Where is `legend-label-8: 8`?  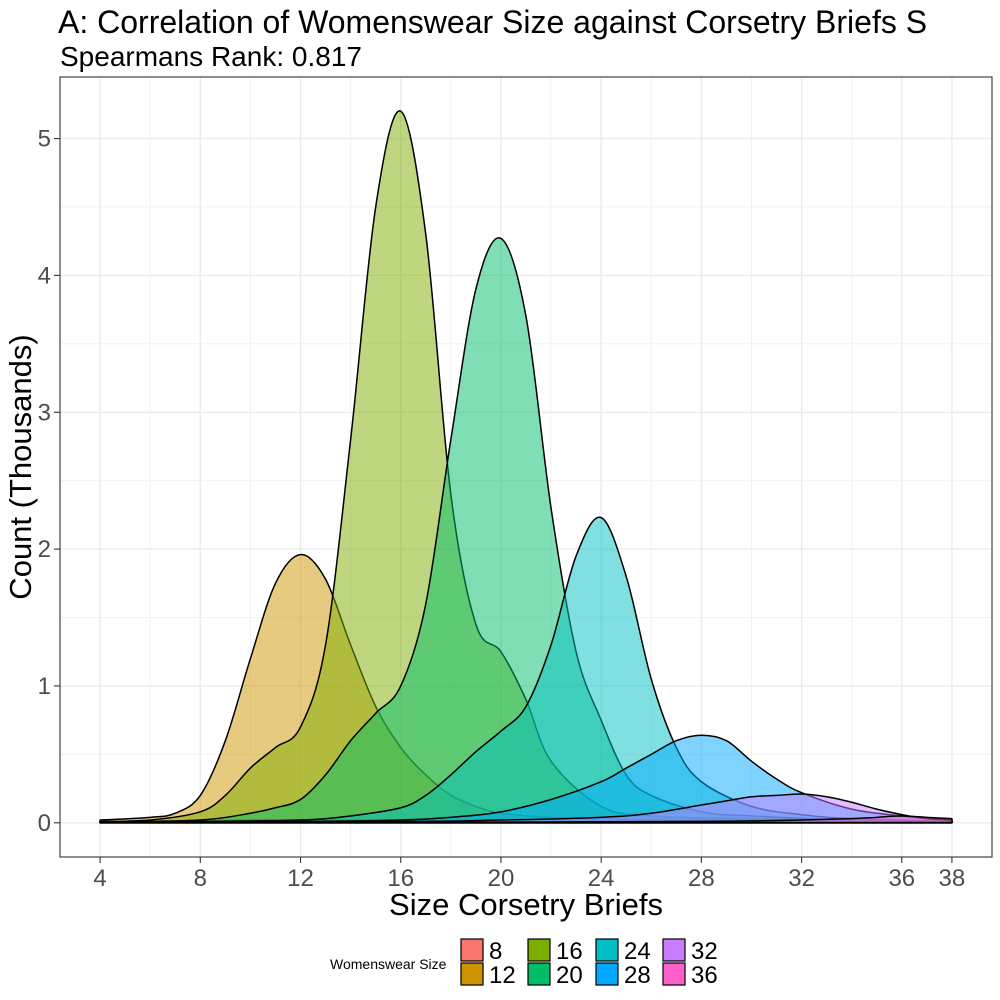
legend-label-8: 8 is located at coordinates (495, 951).